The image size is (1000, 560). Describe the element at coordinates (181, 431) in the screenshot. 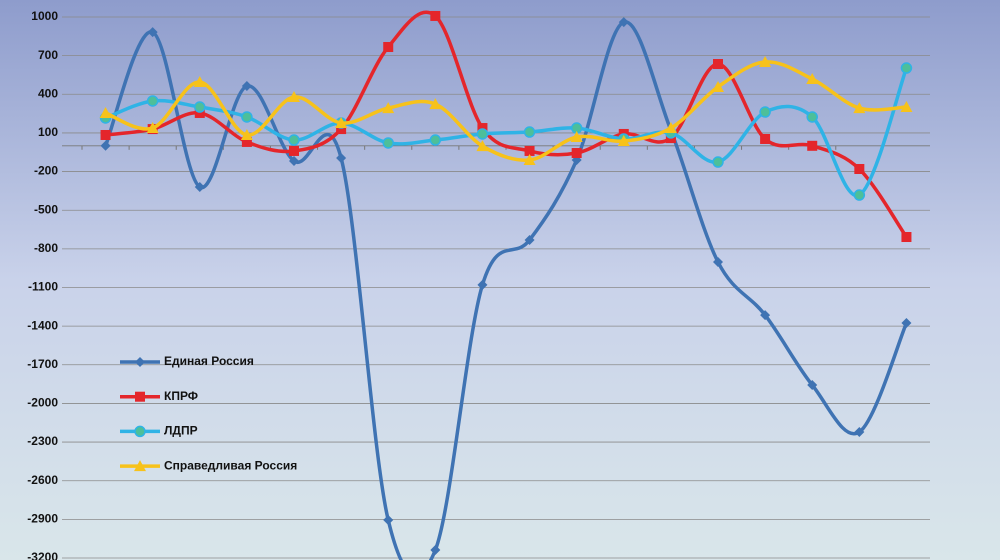

I see `legend-label: ЛДПР` at that location.